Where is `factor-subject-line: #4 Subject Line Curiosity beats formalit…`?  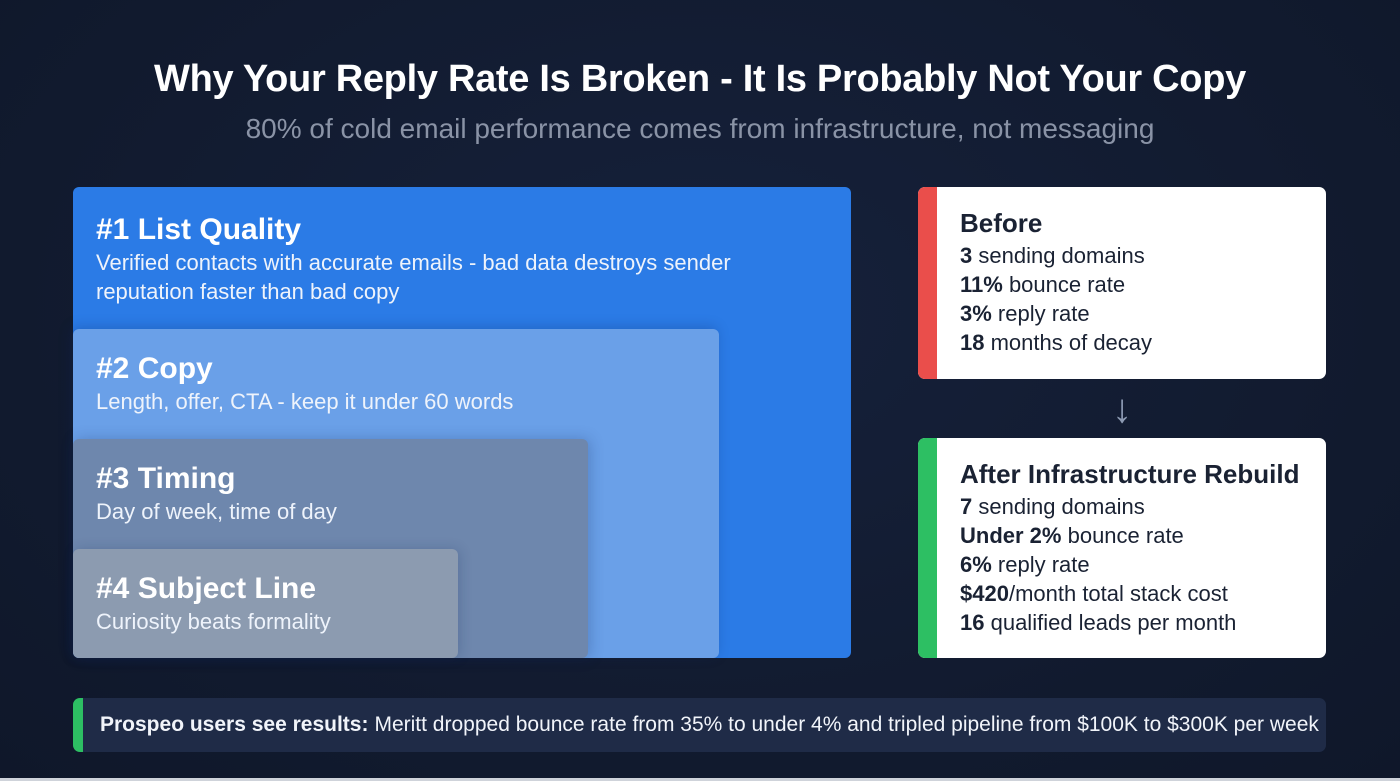 factor-subject-line: #4 Subject Line Curiosity beats formalit… is located at coordinates (265, 603).